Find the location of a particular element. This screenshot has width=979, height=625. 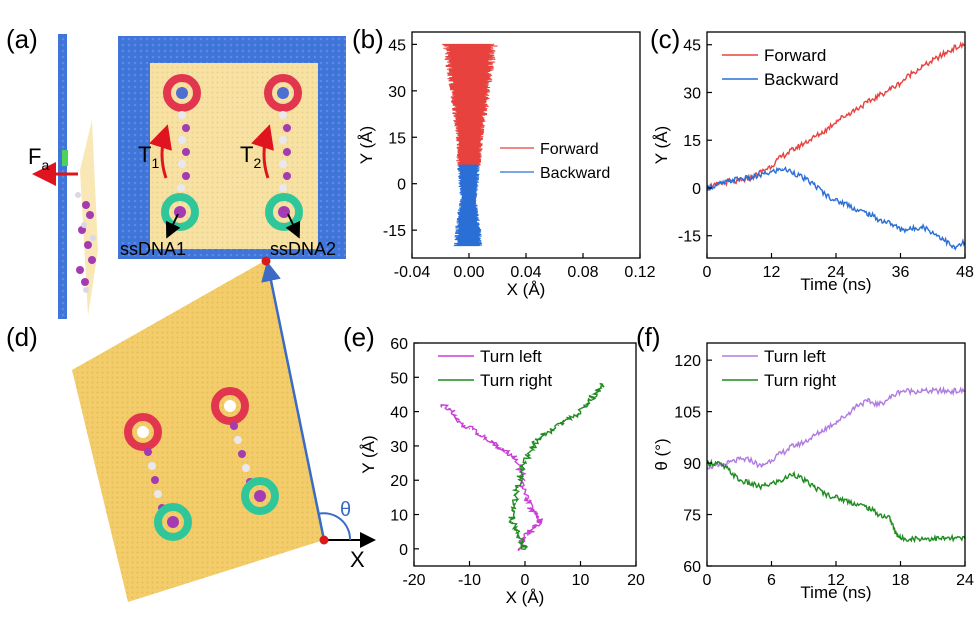

x-tick-label: -10 is located at coordinates (469, 580).